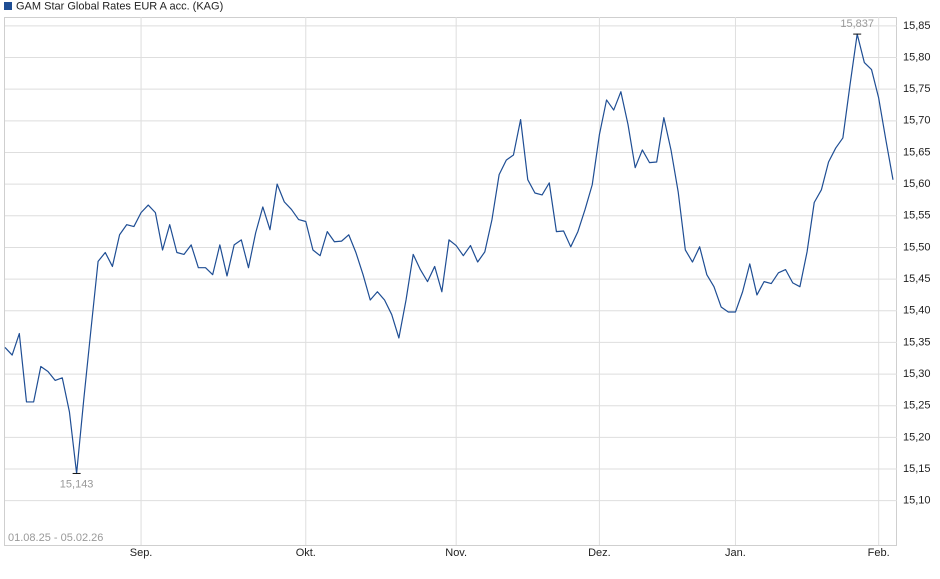 The height and width of the screenshot is (579, 940). What do you see at coordinates (119, 6) in the screenshot?
I see `chart-title: GAM Star Global Rates EUR A acc. (KAG)` at bounding box center [119, 6].